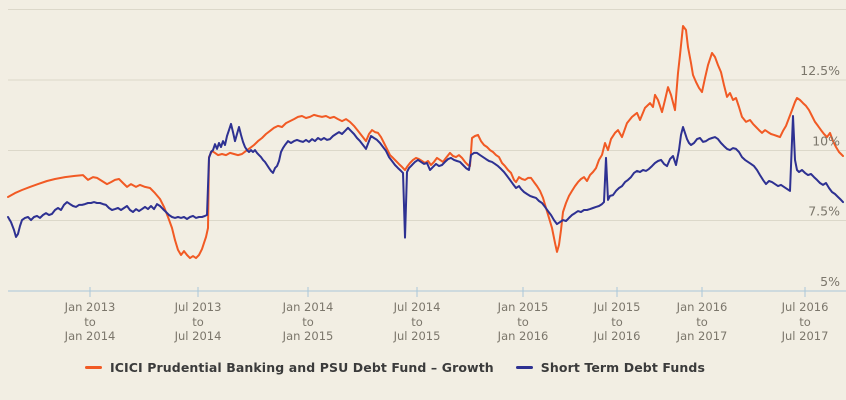  What do you see at coordinates (702, 321) in the screenshot?
I see `x-axis-label: Jan 2016 to Jan 2017` at bounding box center [702, 321].